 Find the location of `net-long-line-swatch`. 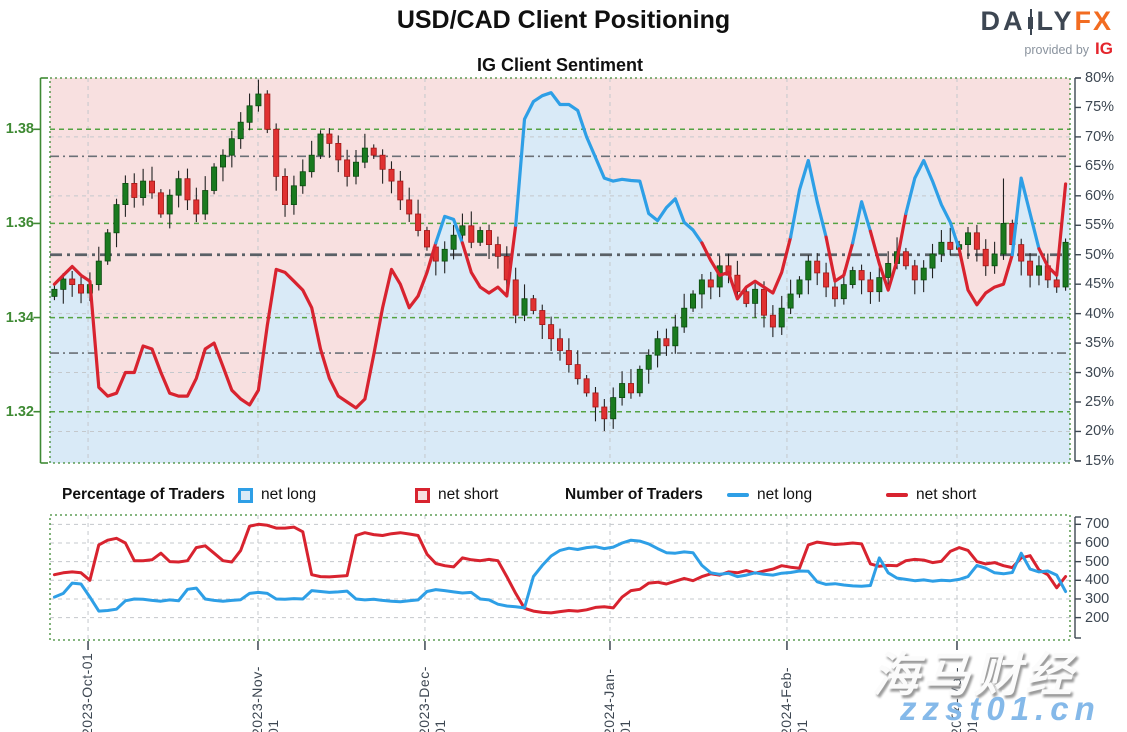

net-long-line-swatch is located at coordinates (738, 495).